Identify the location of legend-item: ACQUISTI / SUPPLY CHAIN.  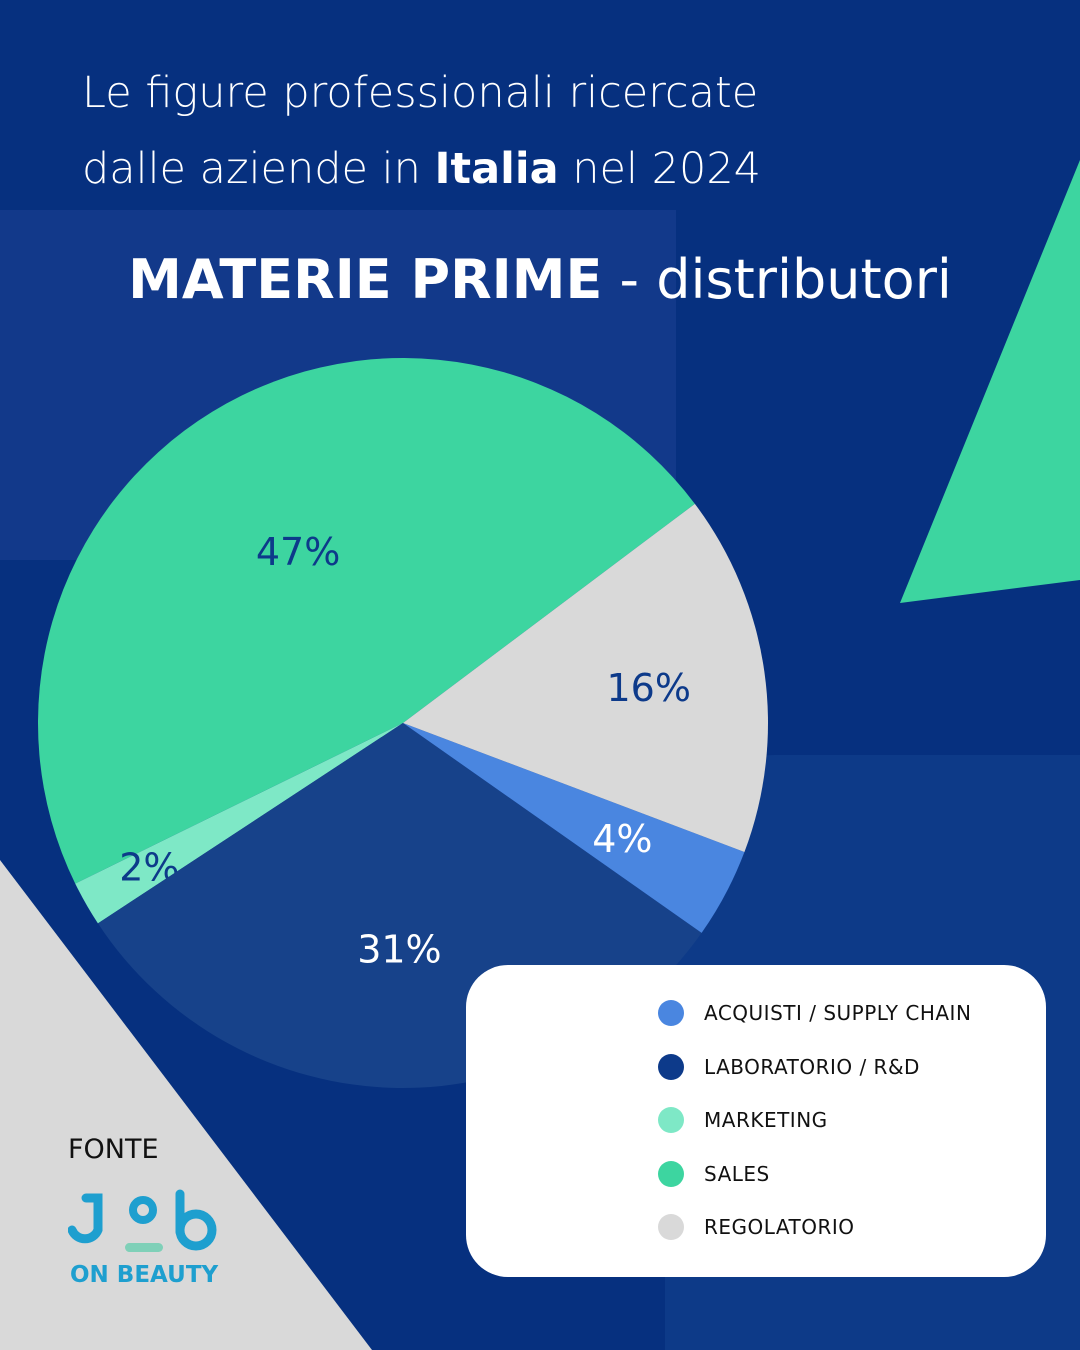
(814, 1013).